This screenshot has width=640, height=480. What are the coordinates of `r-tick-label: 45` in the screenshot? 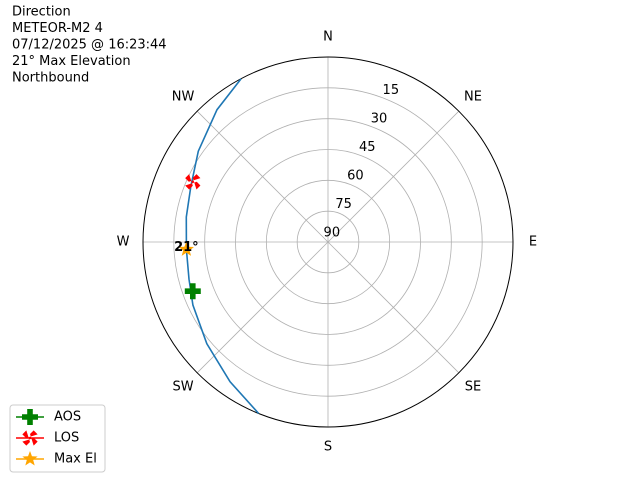 It's located at (367, 147).